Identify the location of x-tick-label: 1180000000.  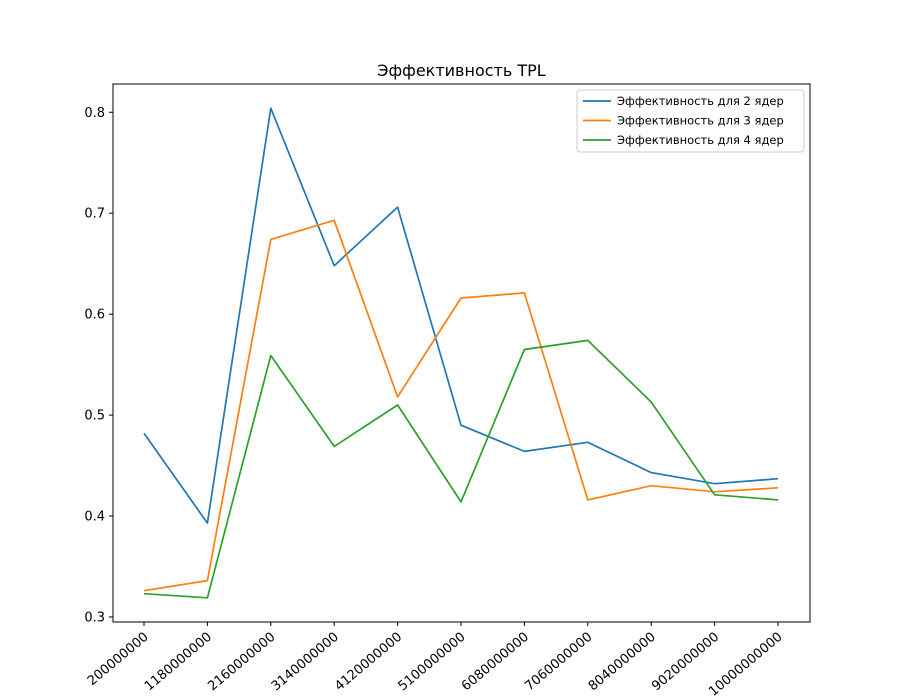
(178, 662).